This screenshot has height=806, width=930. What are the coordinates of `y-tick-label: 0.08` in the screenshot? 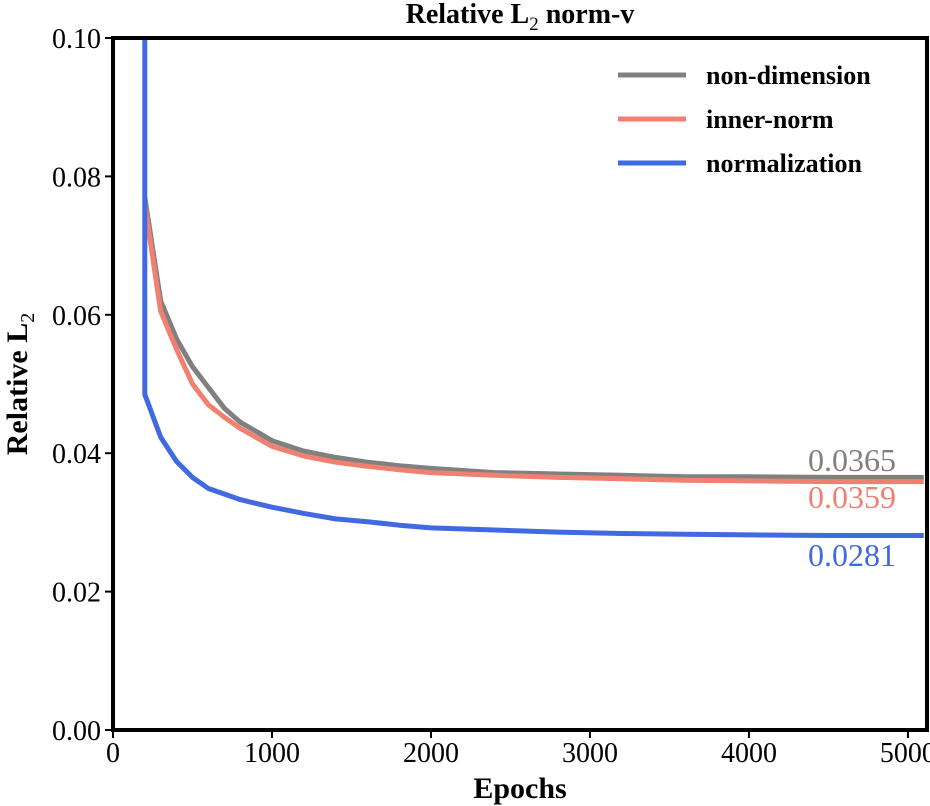 It's located at (76, 177).